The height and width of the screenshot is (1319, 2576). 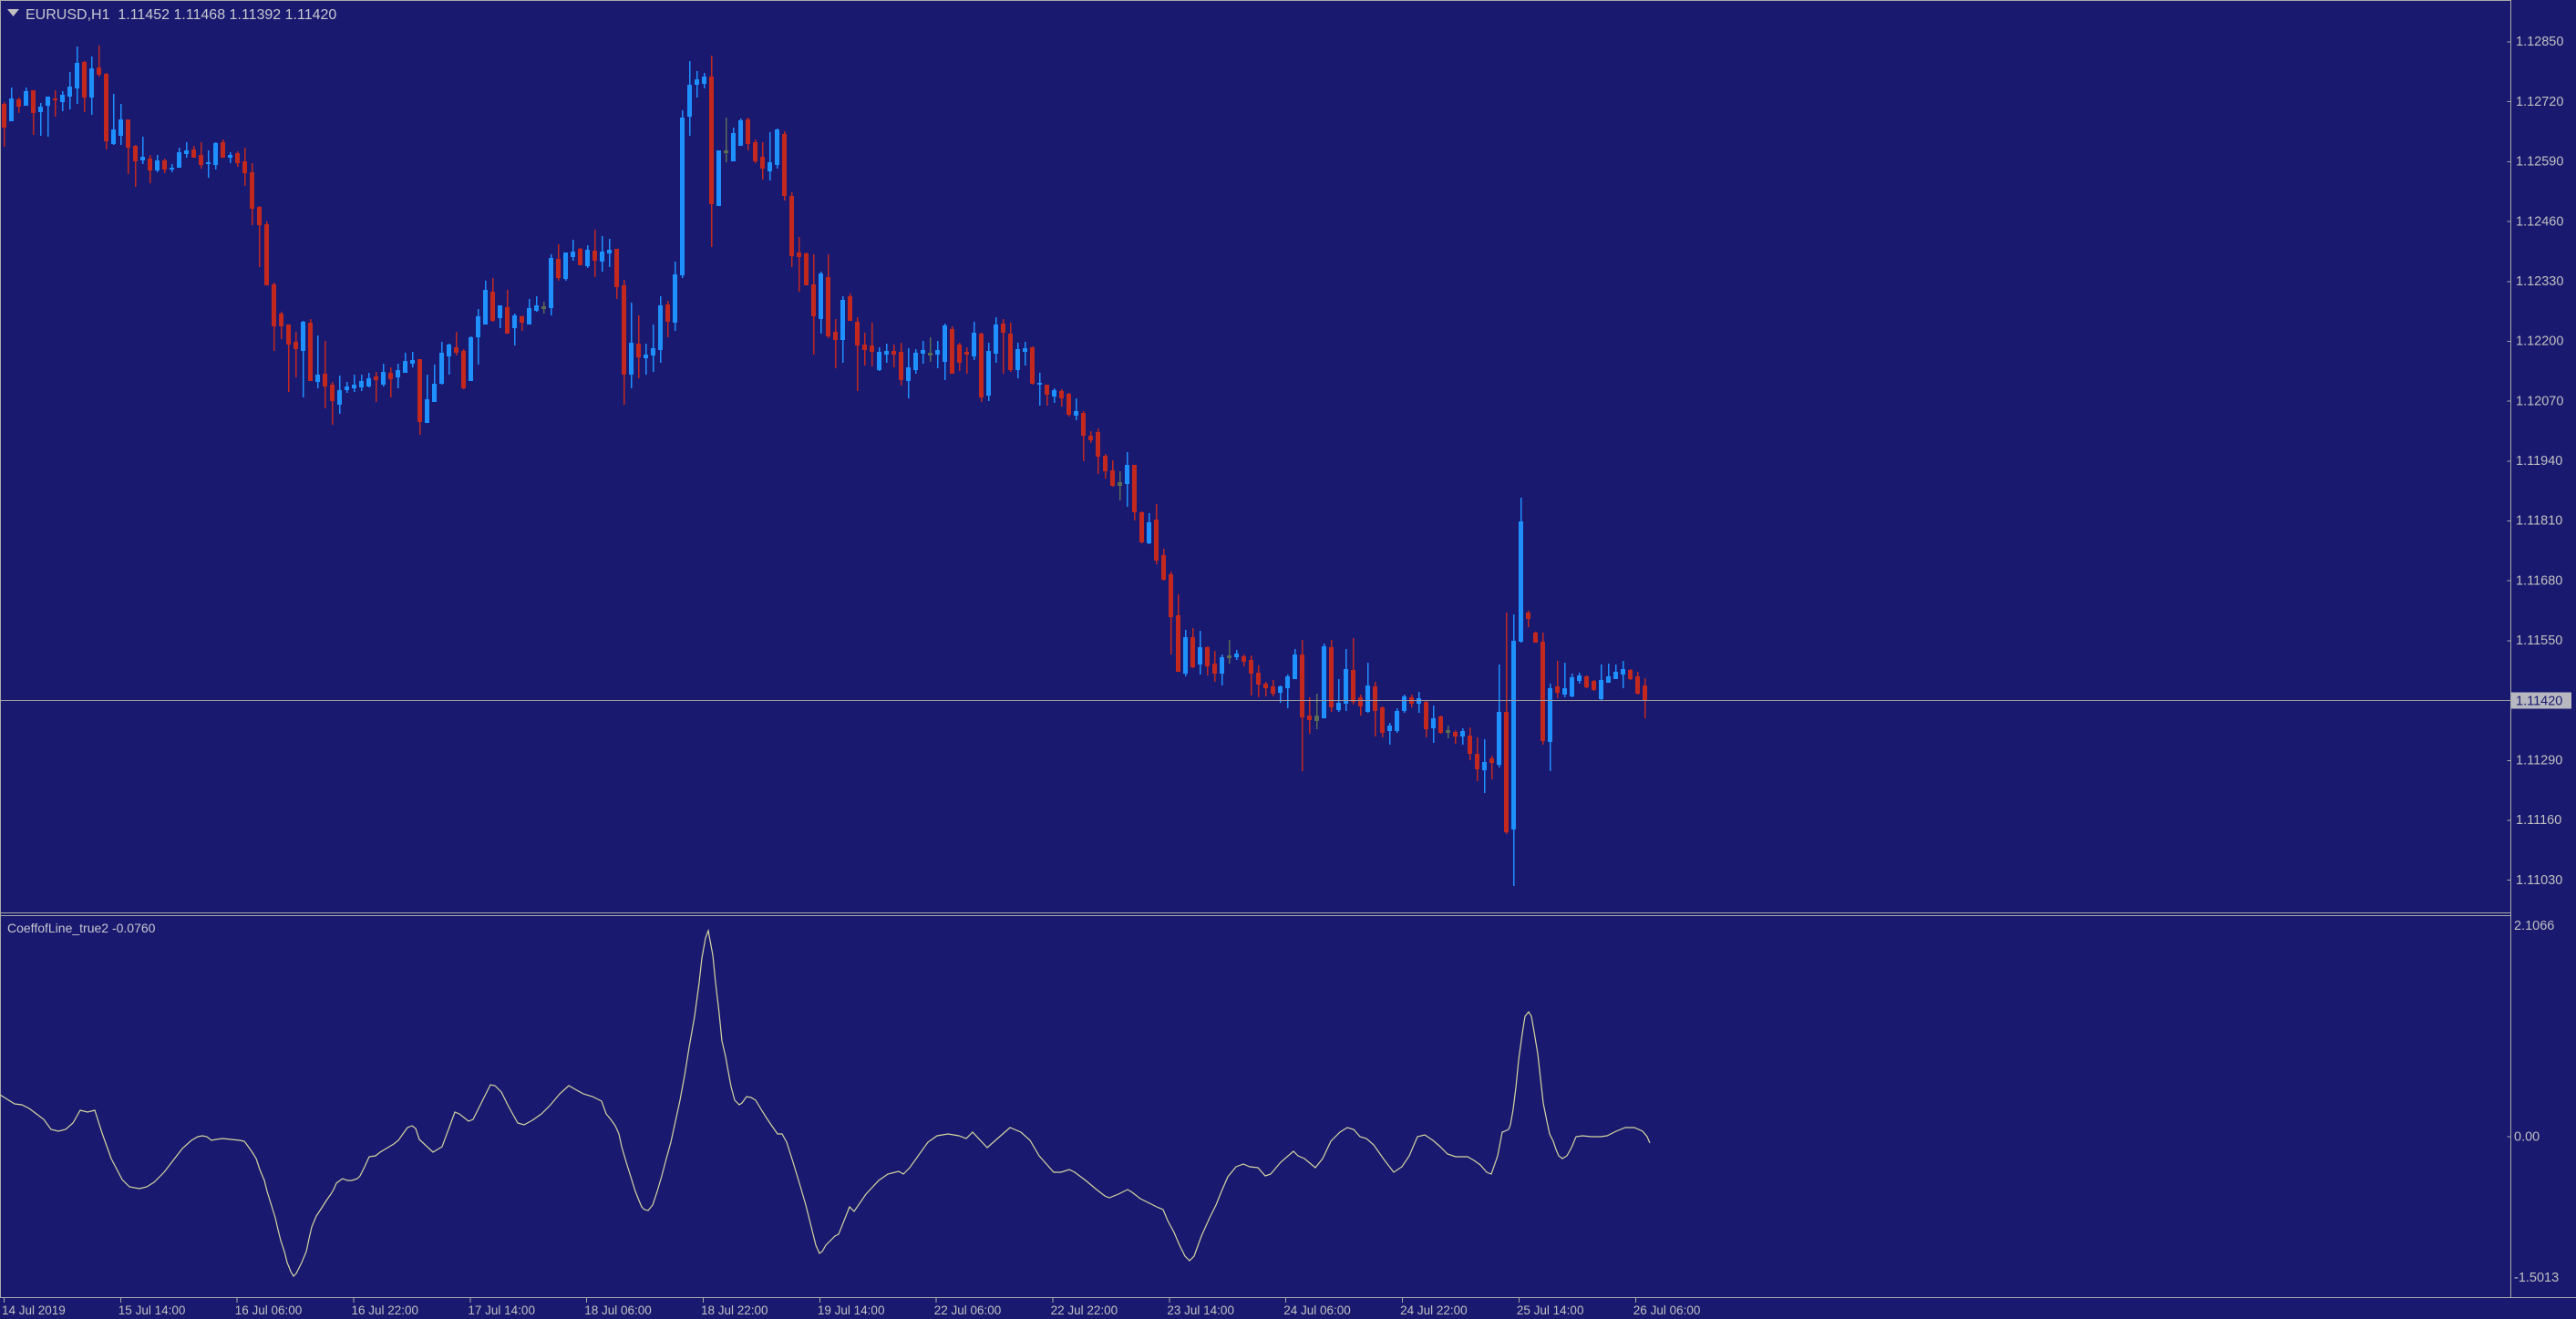 What do you see at coordinates (2539, 42) in the screenshot?
I see `svg-text: 1.12850` at bounding box center [2539, 42].